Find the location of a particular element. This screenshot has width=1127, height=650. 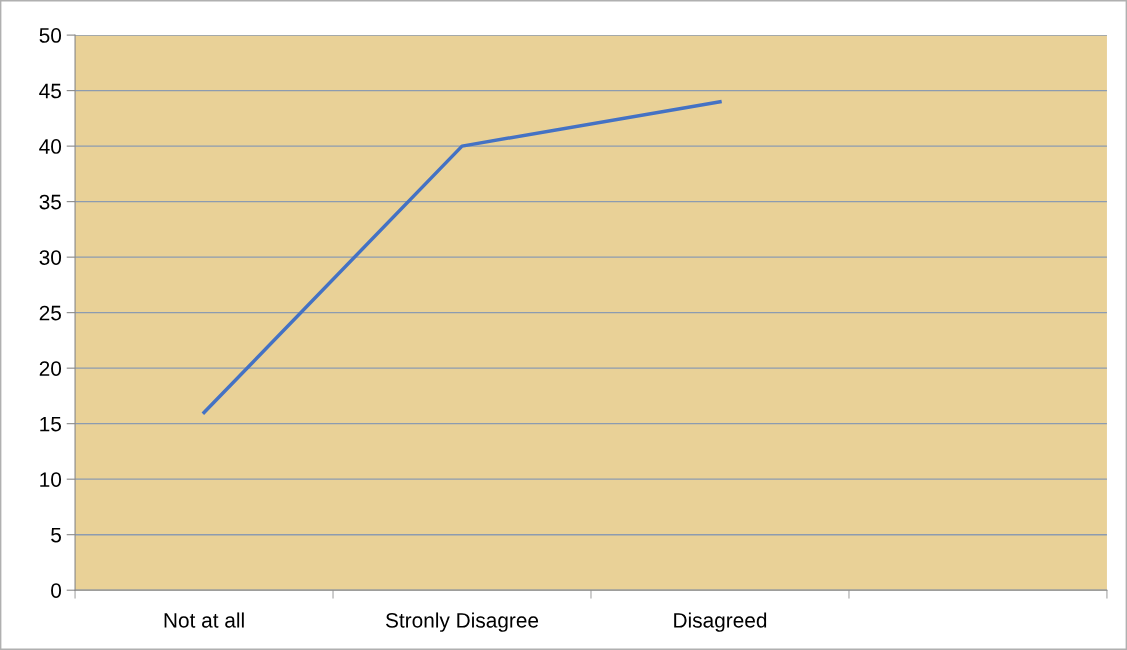

x-tick-label: Disagreed is located at coordinates (720, 622).